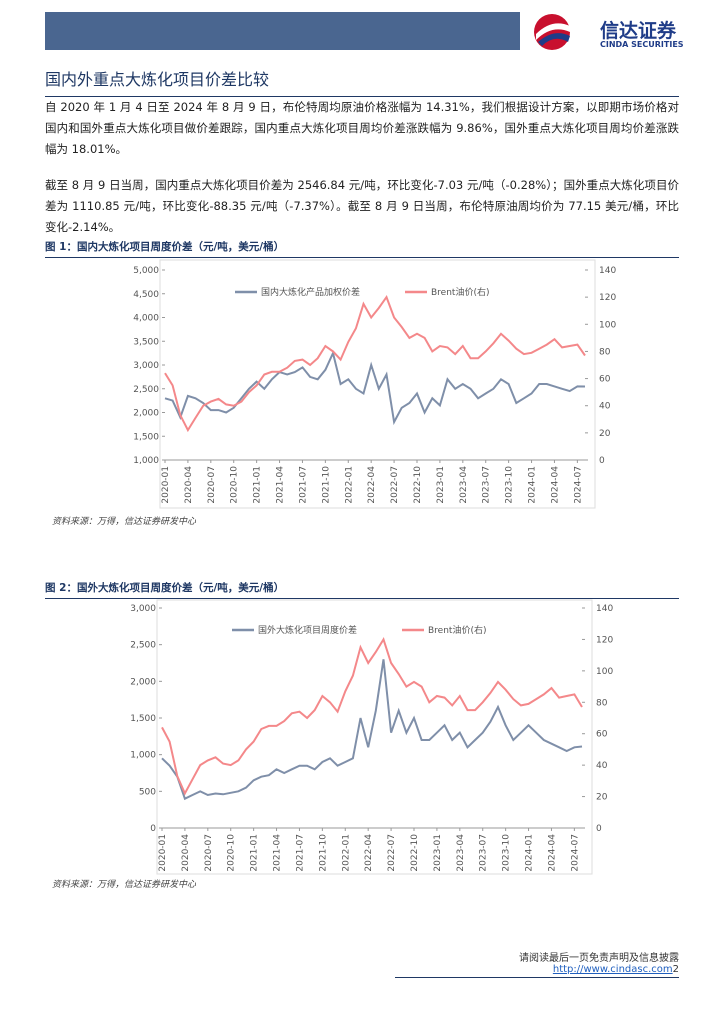  Describe the element at coordinates (362, 589) in the screenshot. I see `figure-caption: 图 2：国外大炼化项目周度价差（元/吨，美元/桶）` at that location.